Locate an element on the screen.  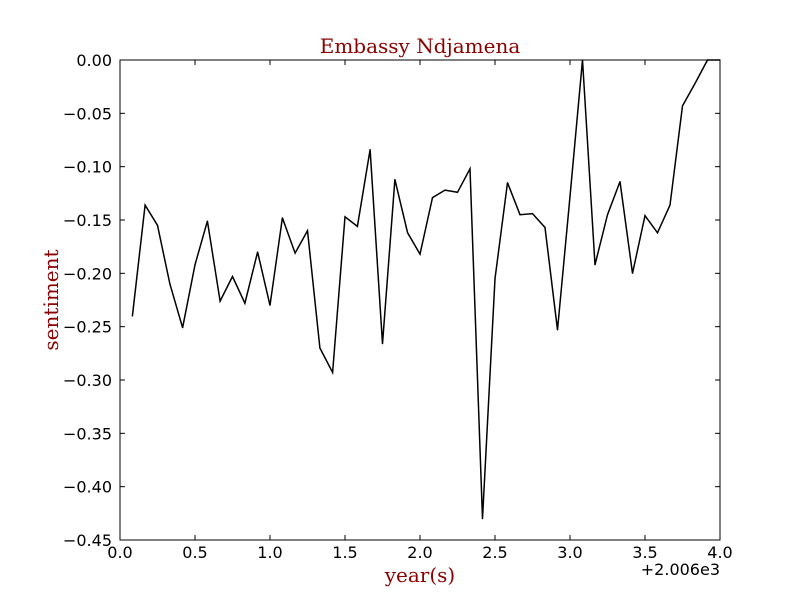
x-tick-label: 1.0 is located at coordinates (269, 552).